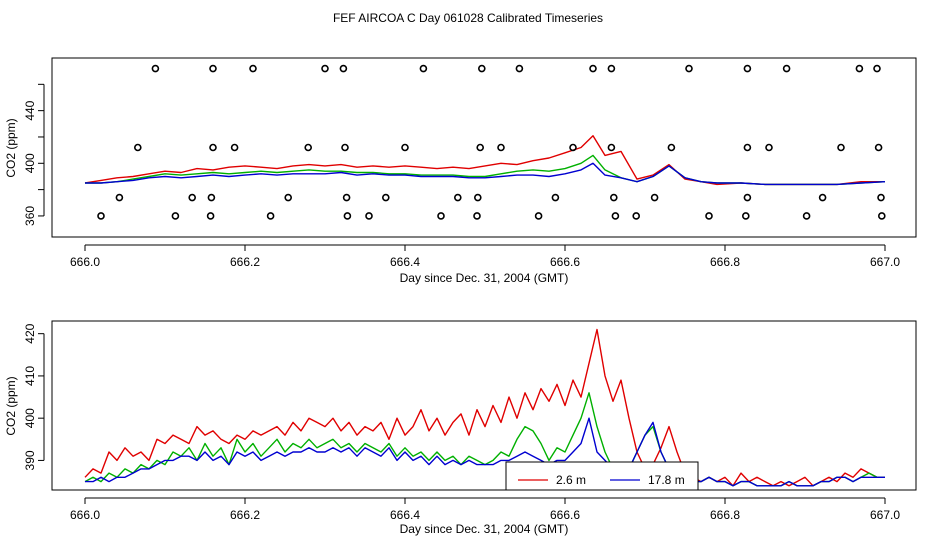 The height and width of the screenshot is (540, 936). What do you see at coordinates (30, 460) in the screenshot?
I see `bottom-y-tick-label: 390` at bounding box center [30, 460].